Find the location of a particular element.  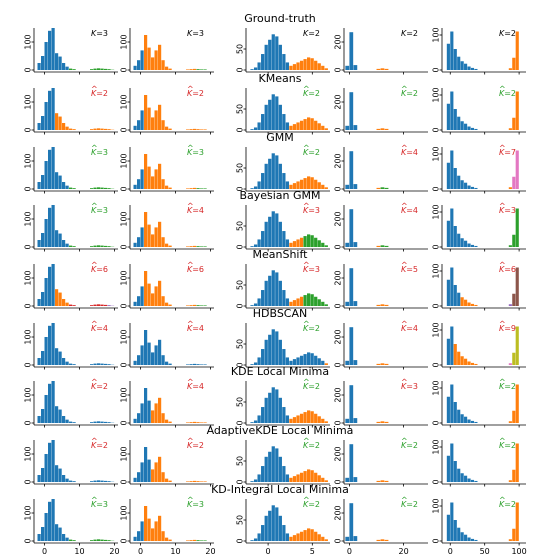

row-title: Bayesian GMM is located at coordinates (279, 195).